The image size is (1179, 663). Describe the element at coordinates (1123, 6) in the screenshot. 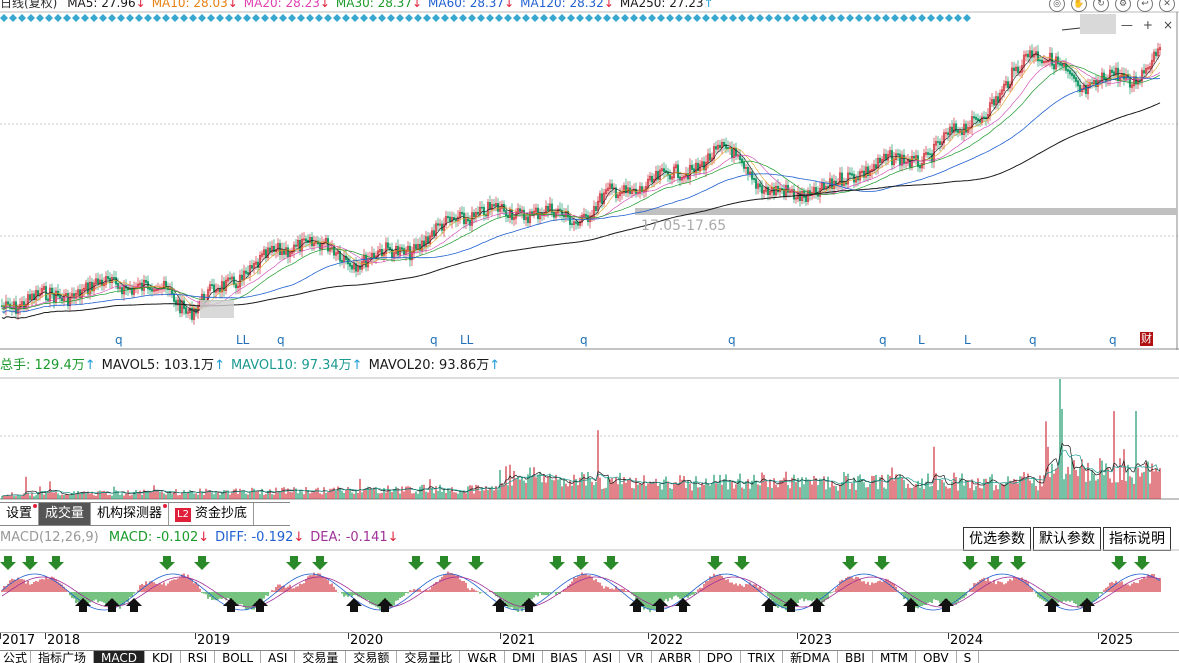

I see `settings-icon: ⚙` at that location.